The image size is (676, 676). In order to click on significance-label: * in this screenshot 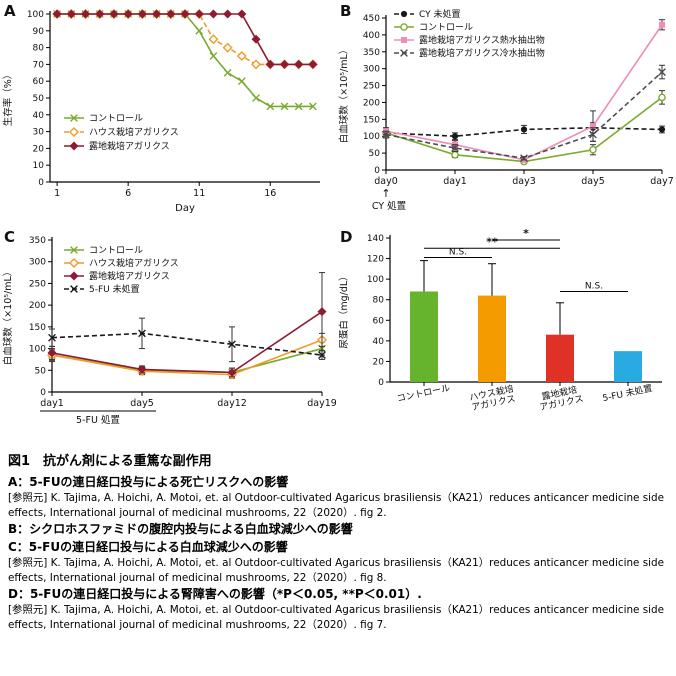, I will do `click(526, 233)`.